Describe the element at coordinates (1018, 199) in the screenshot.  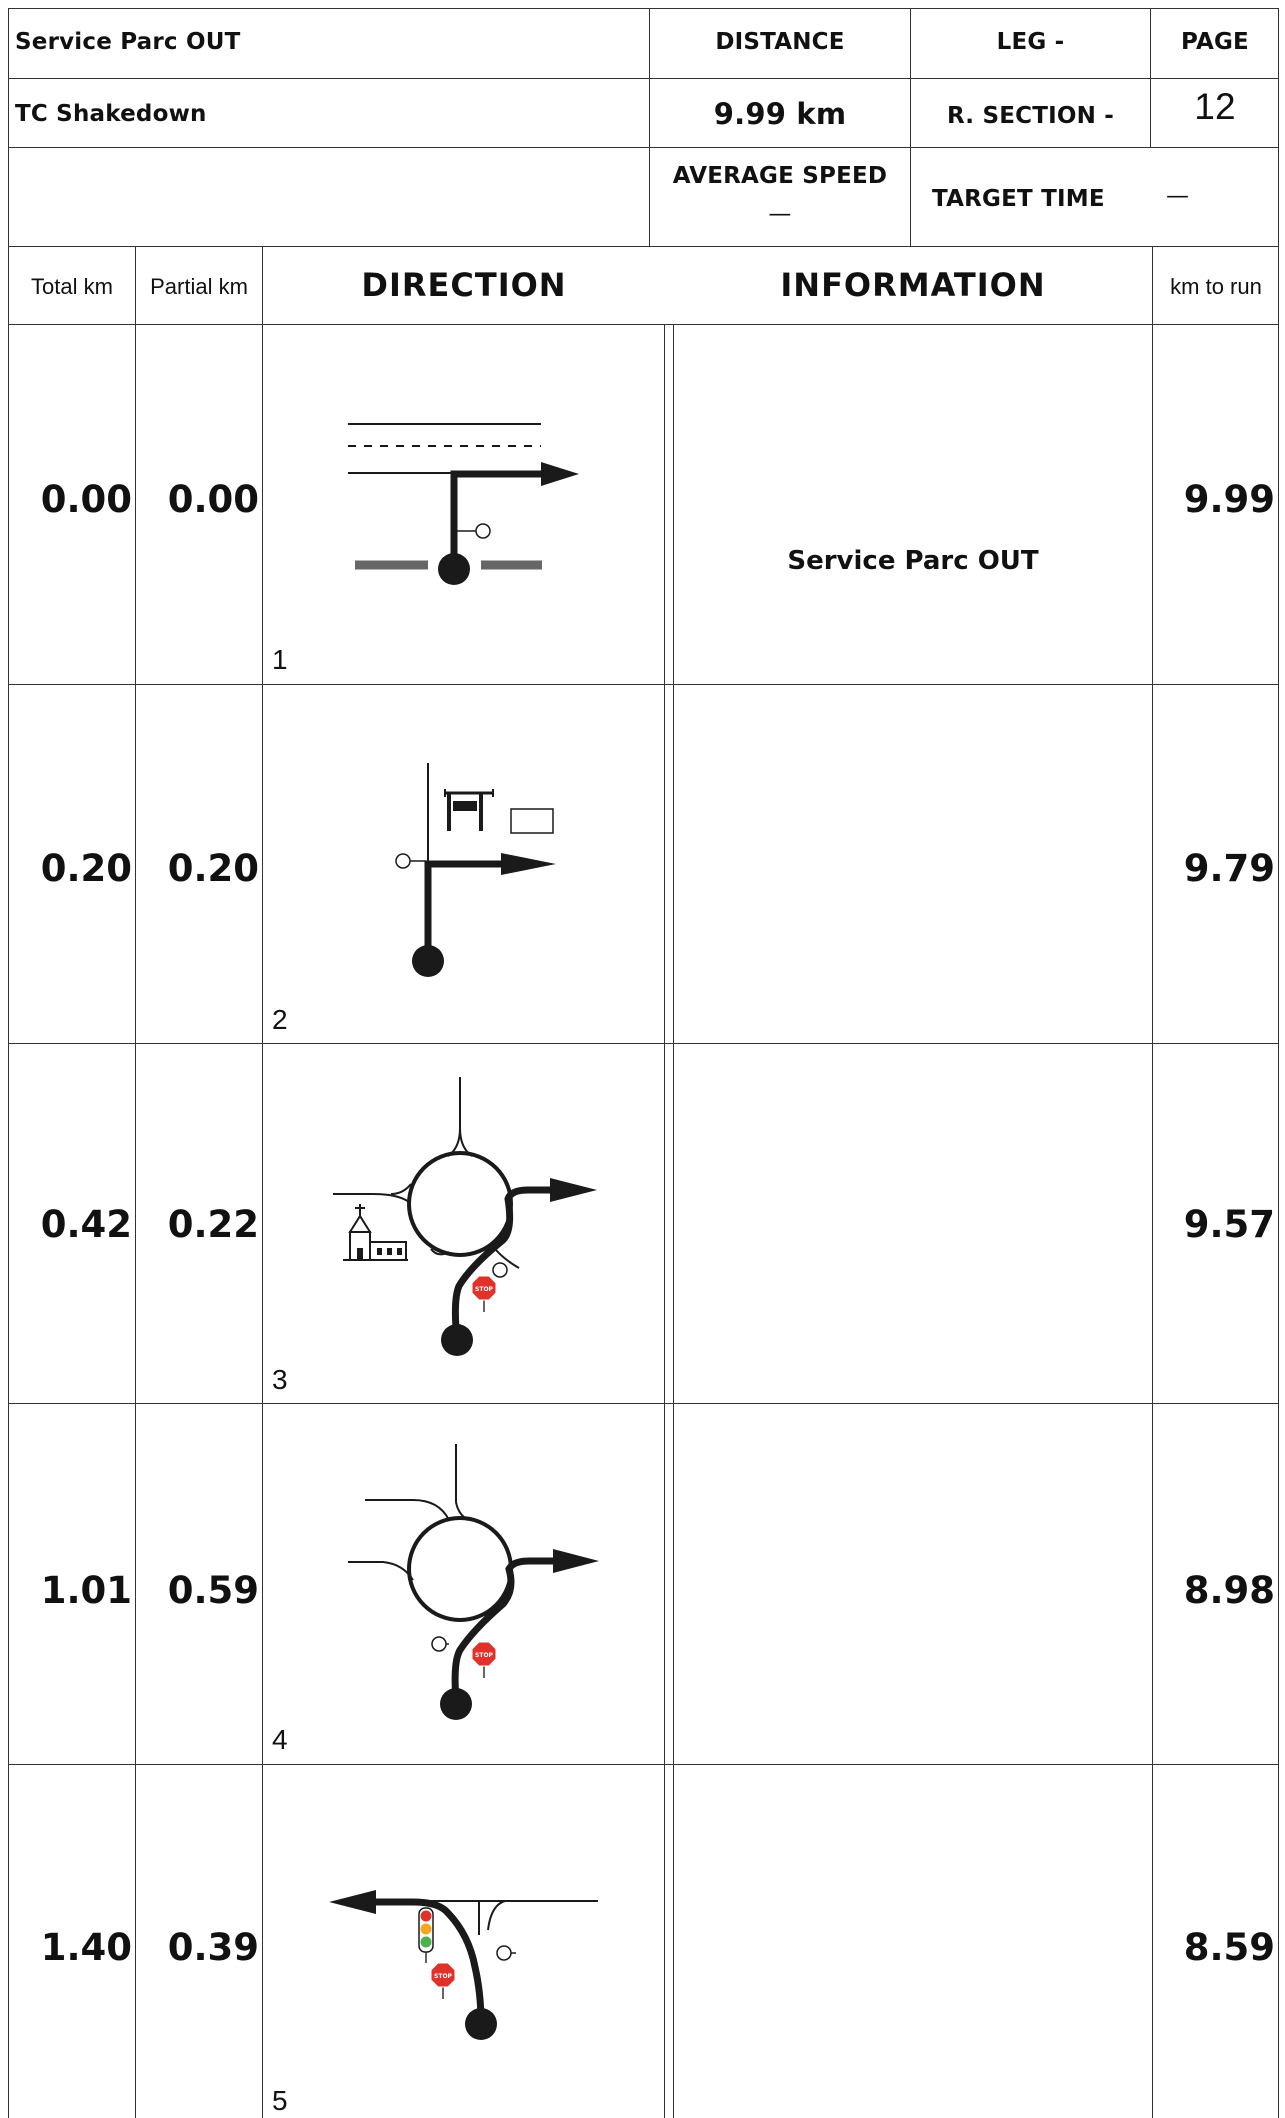
I see `target-time-label: TARGET TIME` at that location.